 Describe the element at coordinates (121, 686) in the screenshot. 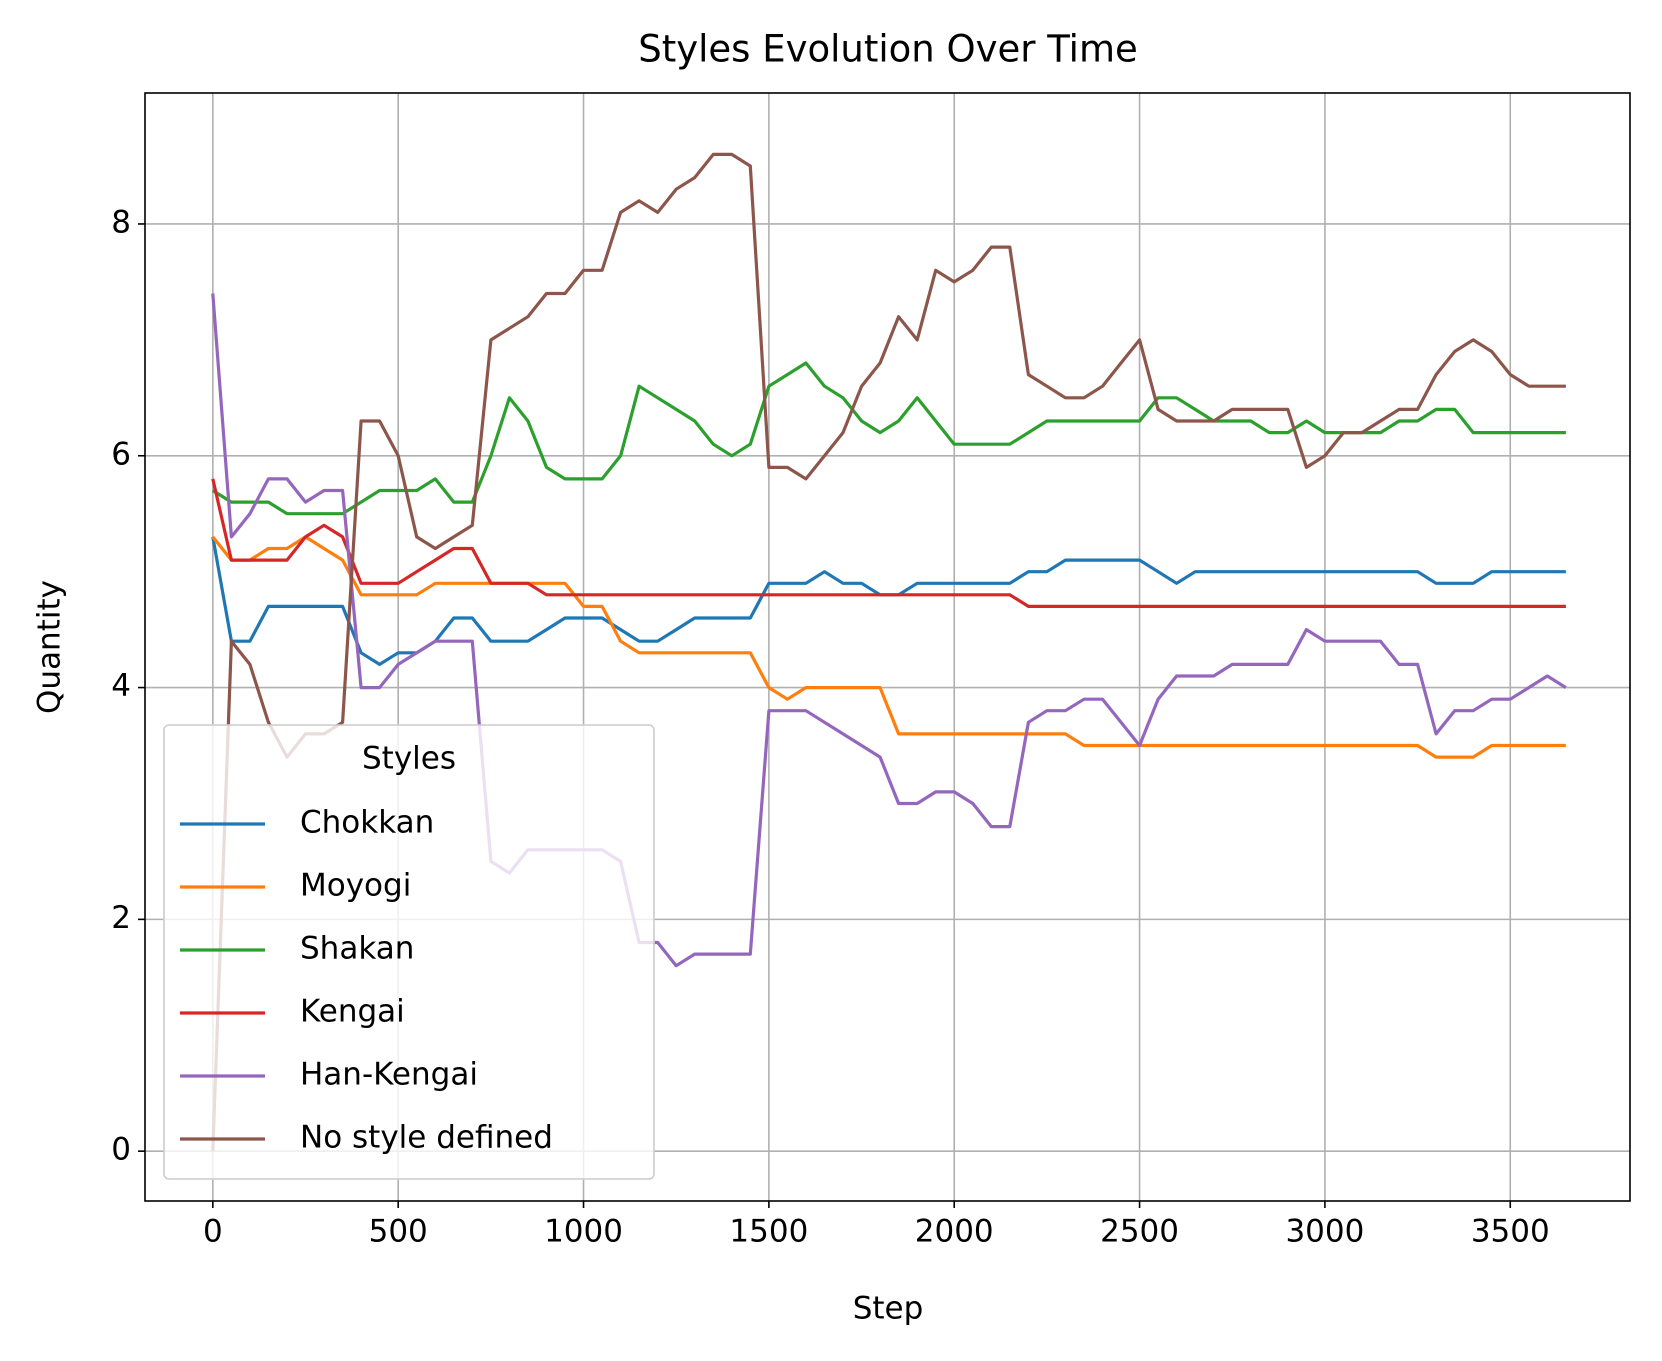

I see `y-tick-label: 4` at that location.